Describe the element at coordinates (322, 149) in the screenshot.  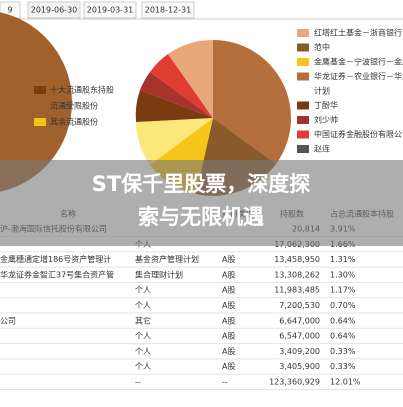
I see `legend-label: 赵连` at that location.